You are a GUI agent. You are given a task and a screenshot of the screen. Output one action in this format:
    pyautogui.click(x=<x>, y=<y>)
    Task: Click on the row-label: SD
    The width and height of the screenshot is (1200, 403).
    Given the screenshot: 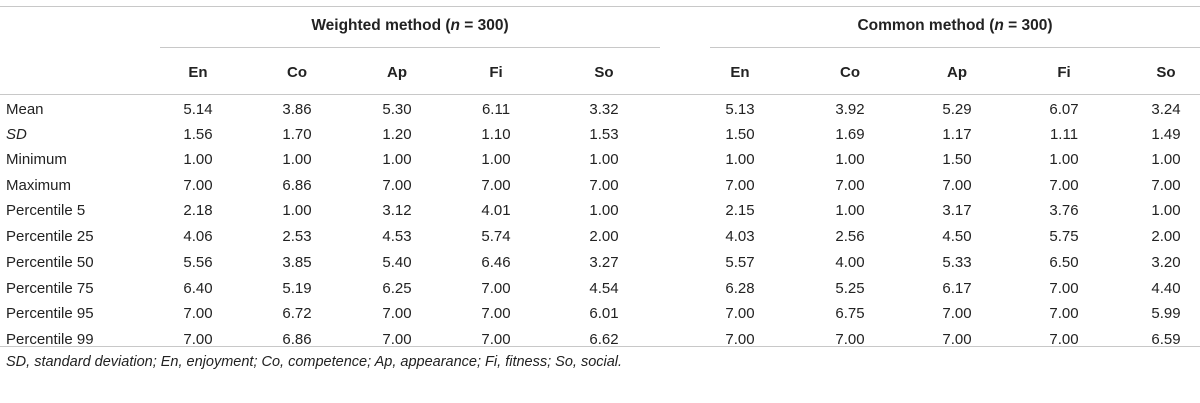 What is the action you would take?
    pyautogui.click(x=16, y=134)
    